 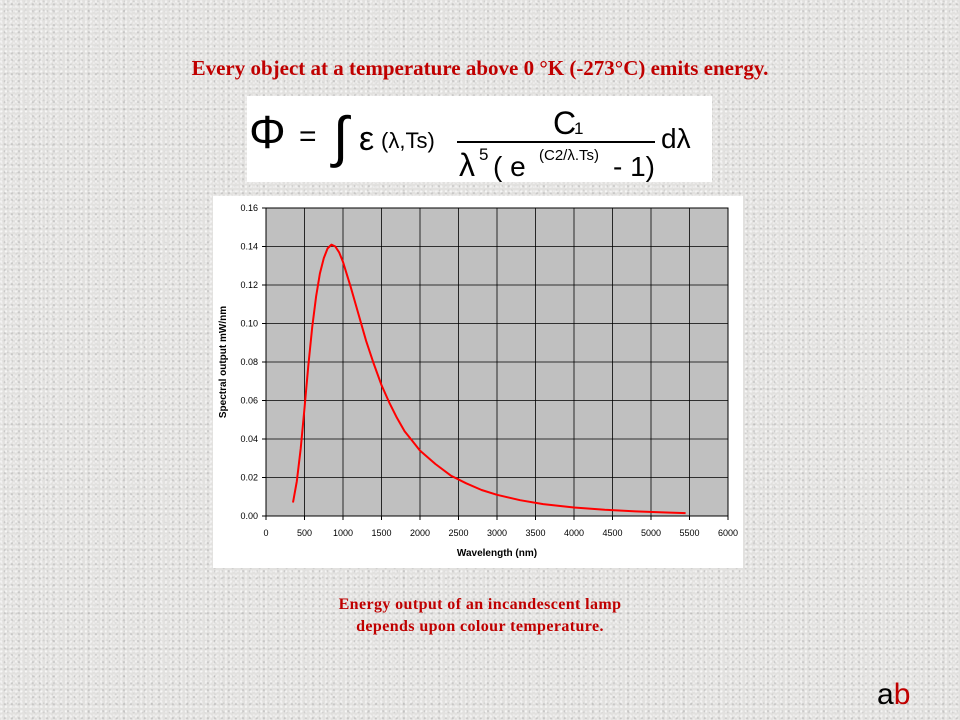 What do you see at coordinates (728, 533) in the screenshot?
I see `x-tick-label: 6000` at bounding box center [728, 533].